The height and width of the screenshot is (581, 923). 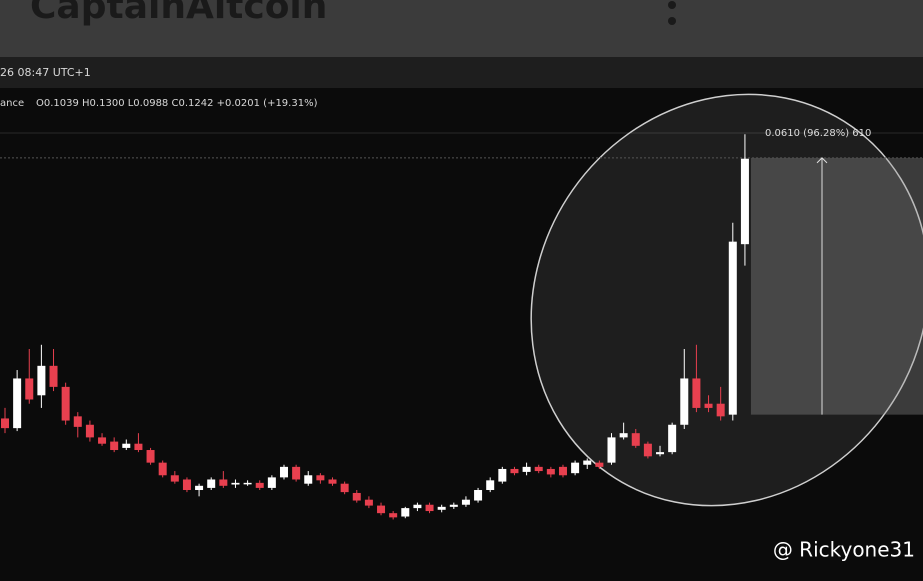 What do you see at coordinates (822, 160) in the screenshot?
I see `measure-arrowhead` at bounding box center [822, 160].